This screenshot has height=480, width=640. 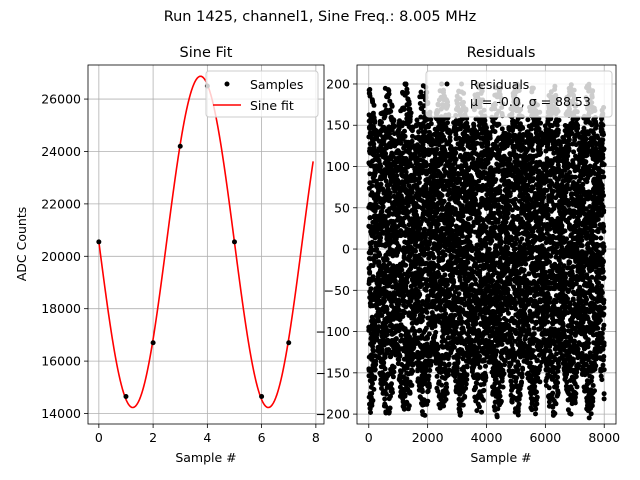 I want to click on sine-fit-ylabel: ADC Counts, so click(x=21, y=244).